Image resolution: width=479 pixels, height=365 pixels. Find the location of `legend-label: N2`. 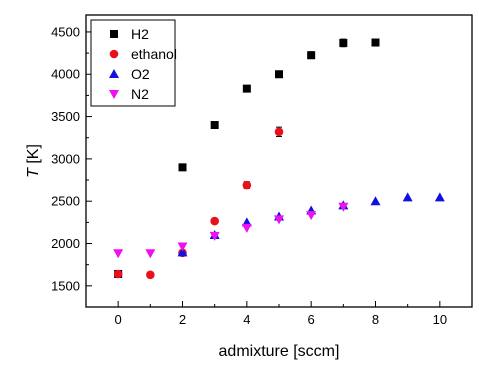

legend-label: N2 is located at coordinates (140, 94).